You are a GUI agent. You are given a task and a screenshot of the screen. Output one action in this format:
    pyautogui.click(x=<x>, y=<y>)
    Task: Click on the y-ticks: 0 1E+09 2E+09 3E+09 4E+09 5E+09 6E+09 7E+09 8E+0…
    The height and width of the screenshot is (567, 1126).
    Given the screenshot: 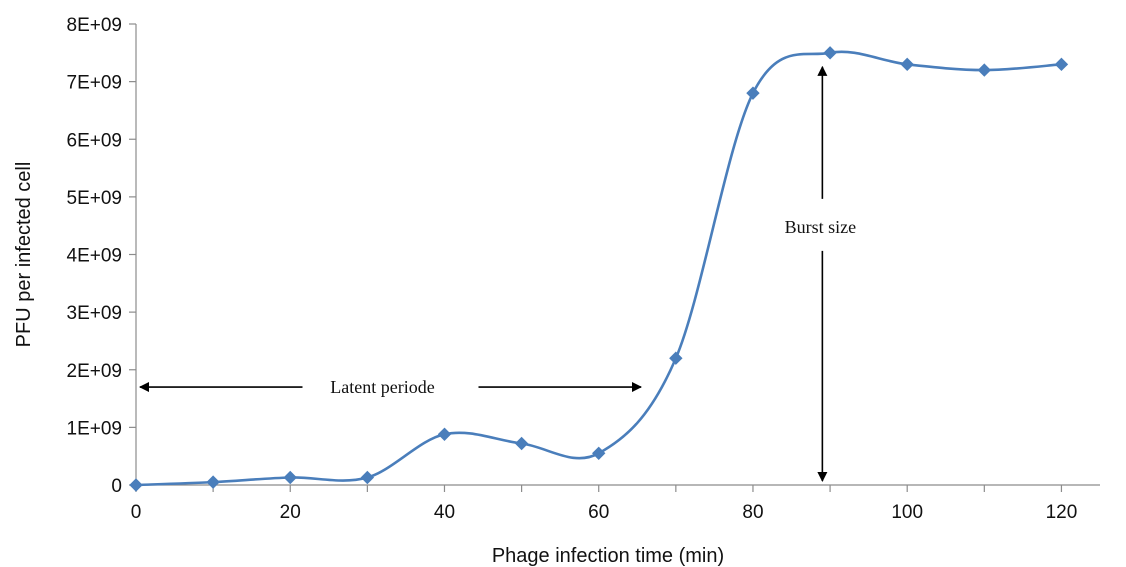 What is the action you would take?
    pyautogui.click(x=101, y=256)
    